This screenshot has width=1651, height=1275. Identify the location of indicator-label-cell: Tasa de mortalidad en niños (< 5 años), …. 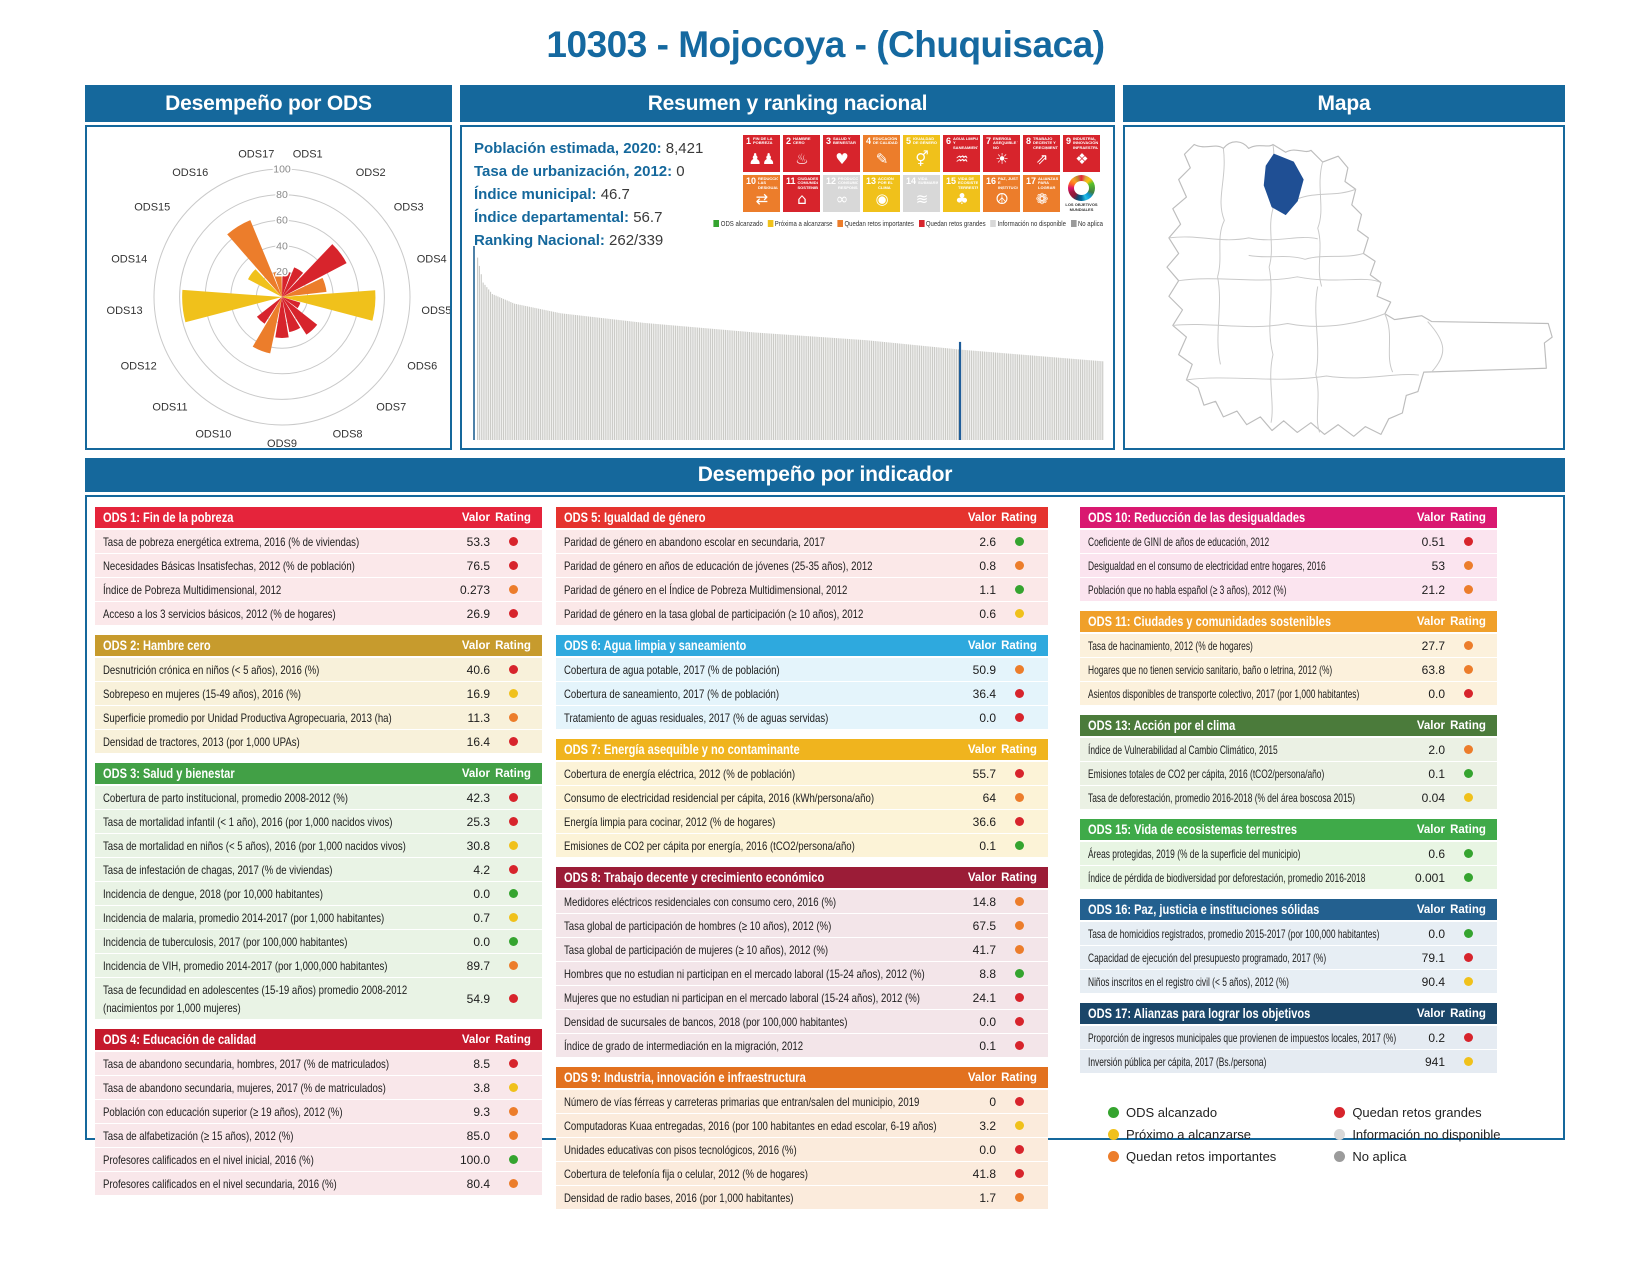
(273, 846).